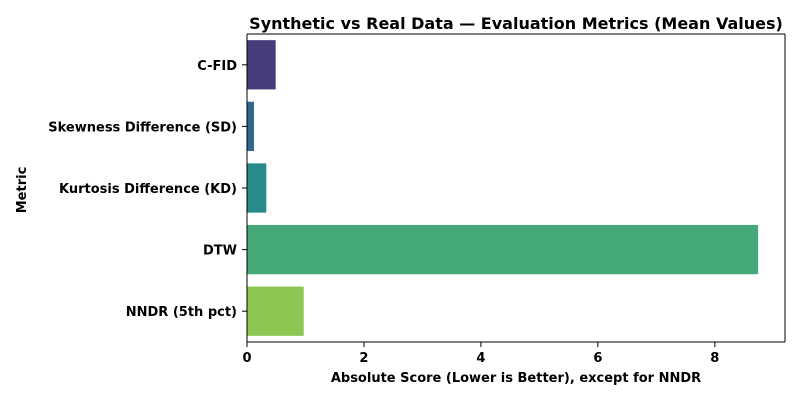 This screenshot has width=800, height=400. What do you see at coordinates (480, 358) in the screenshot?
I see `x-tick-label-2: 4` at bounding box center [480, 358].